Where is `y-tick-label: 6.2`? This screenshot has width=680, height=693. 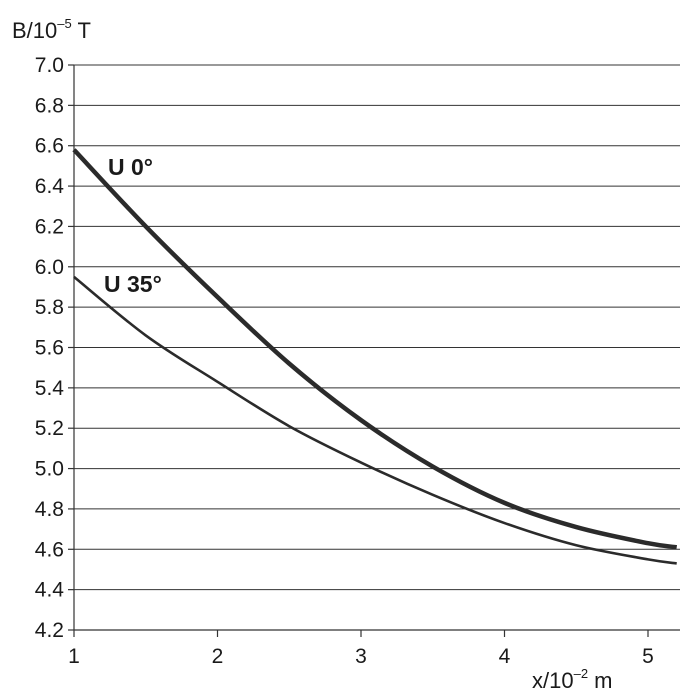
y-tick-label: 6.2 is located at coordinates (49, 226).